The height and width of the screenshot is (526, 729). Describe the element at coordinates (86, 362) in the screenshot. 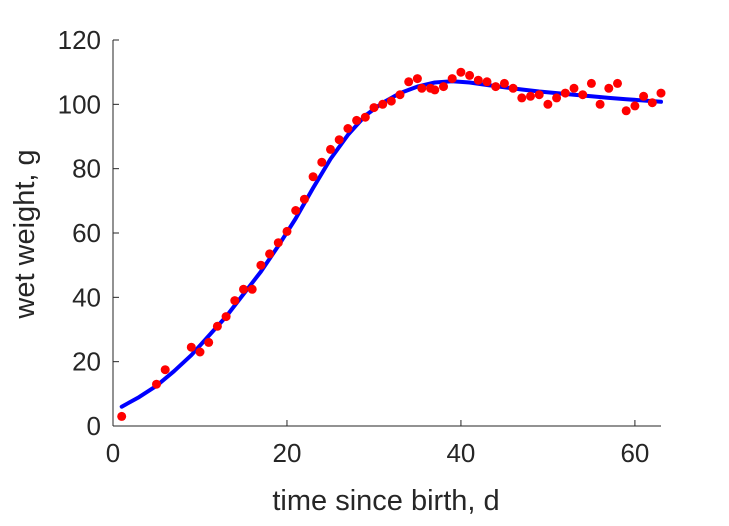

I see `y-tick-label: 20` at that location.